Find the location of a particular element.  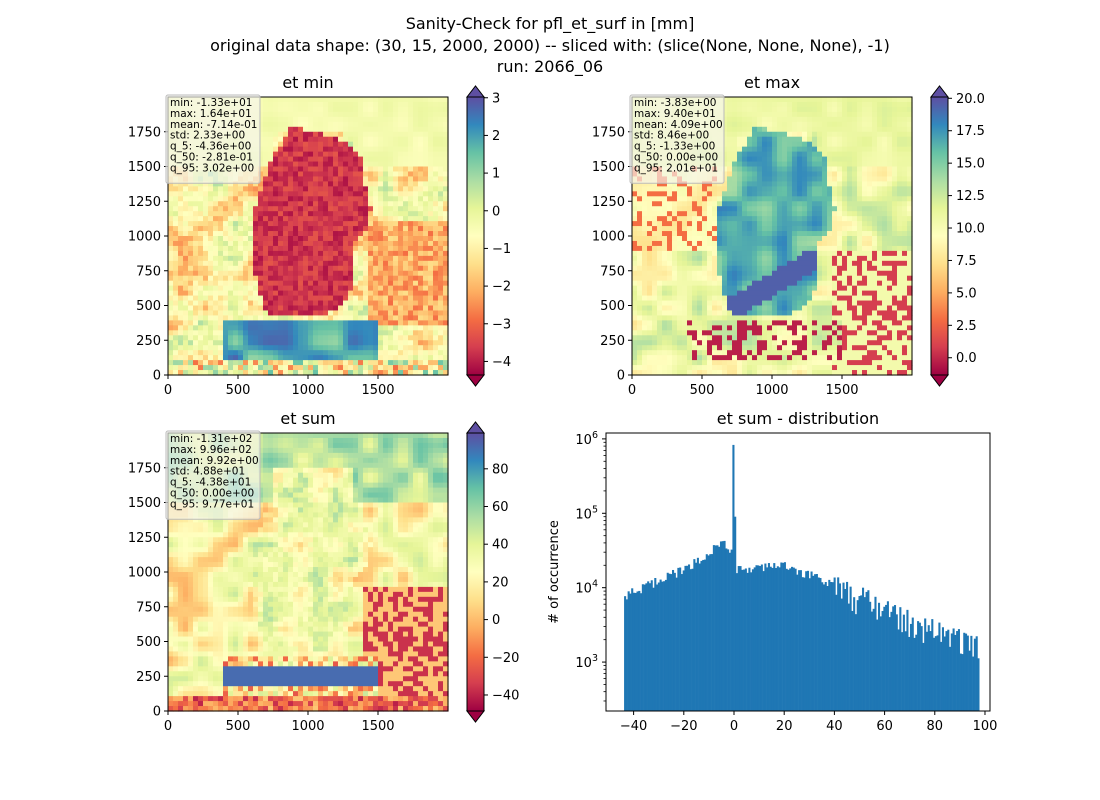

y-tick-label: 1250 is located at coordinates (144, 202).